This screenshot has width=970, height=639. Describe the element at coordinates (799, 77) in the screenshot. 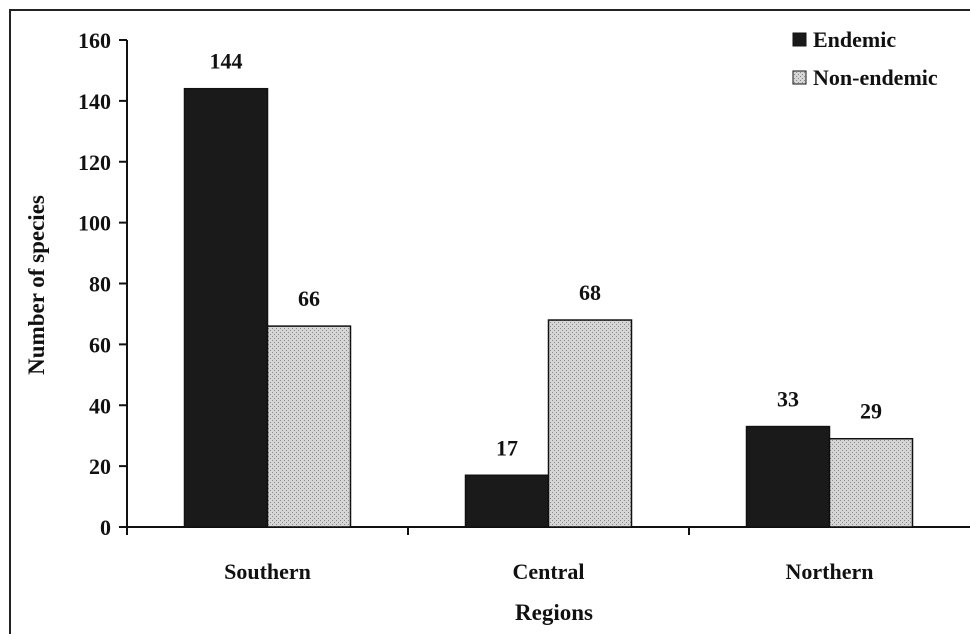

I see `legend-swatch-non-endemic` at that location.